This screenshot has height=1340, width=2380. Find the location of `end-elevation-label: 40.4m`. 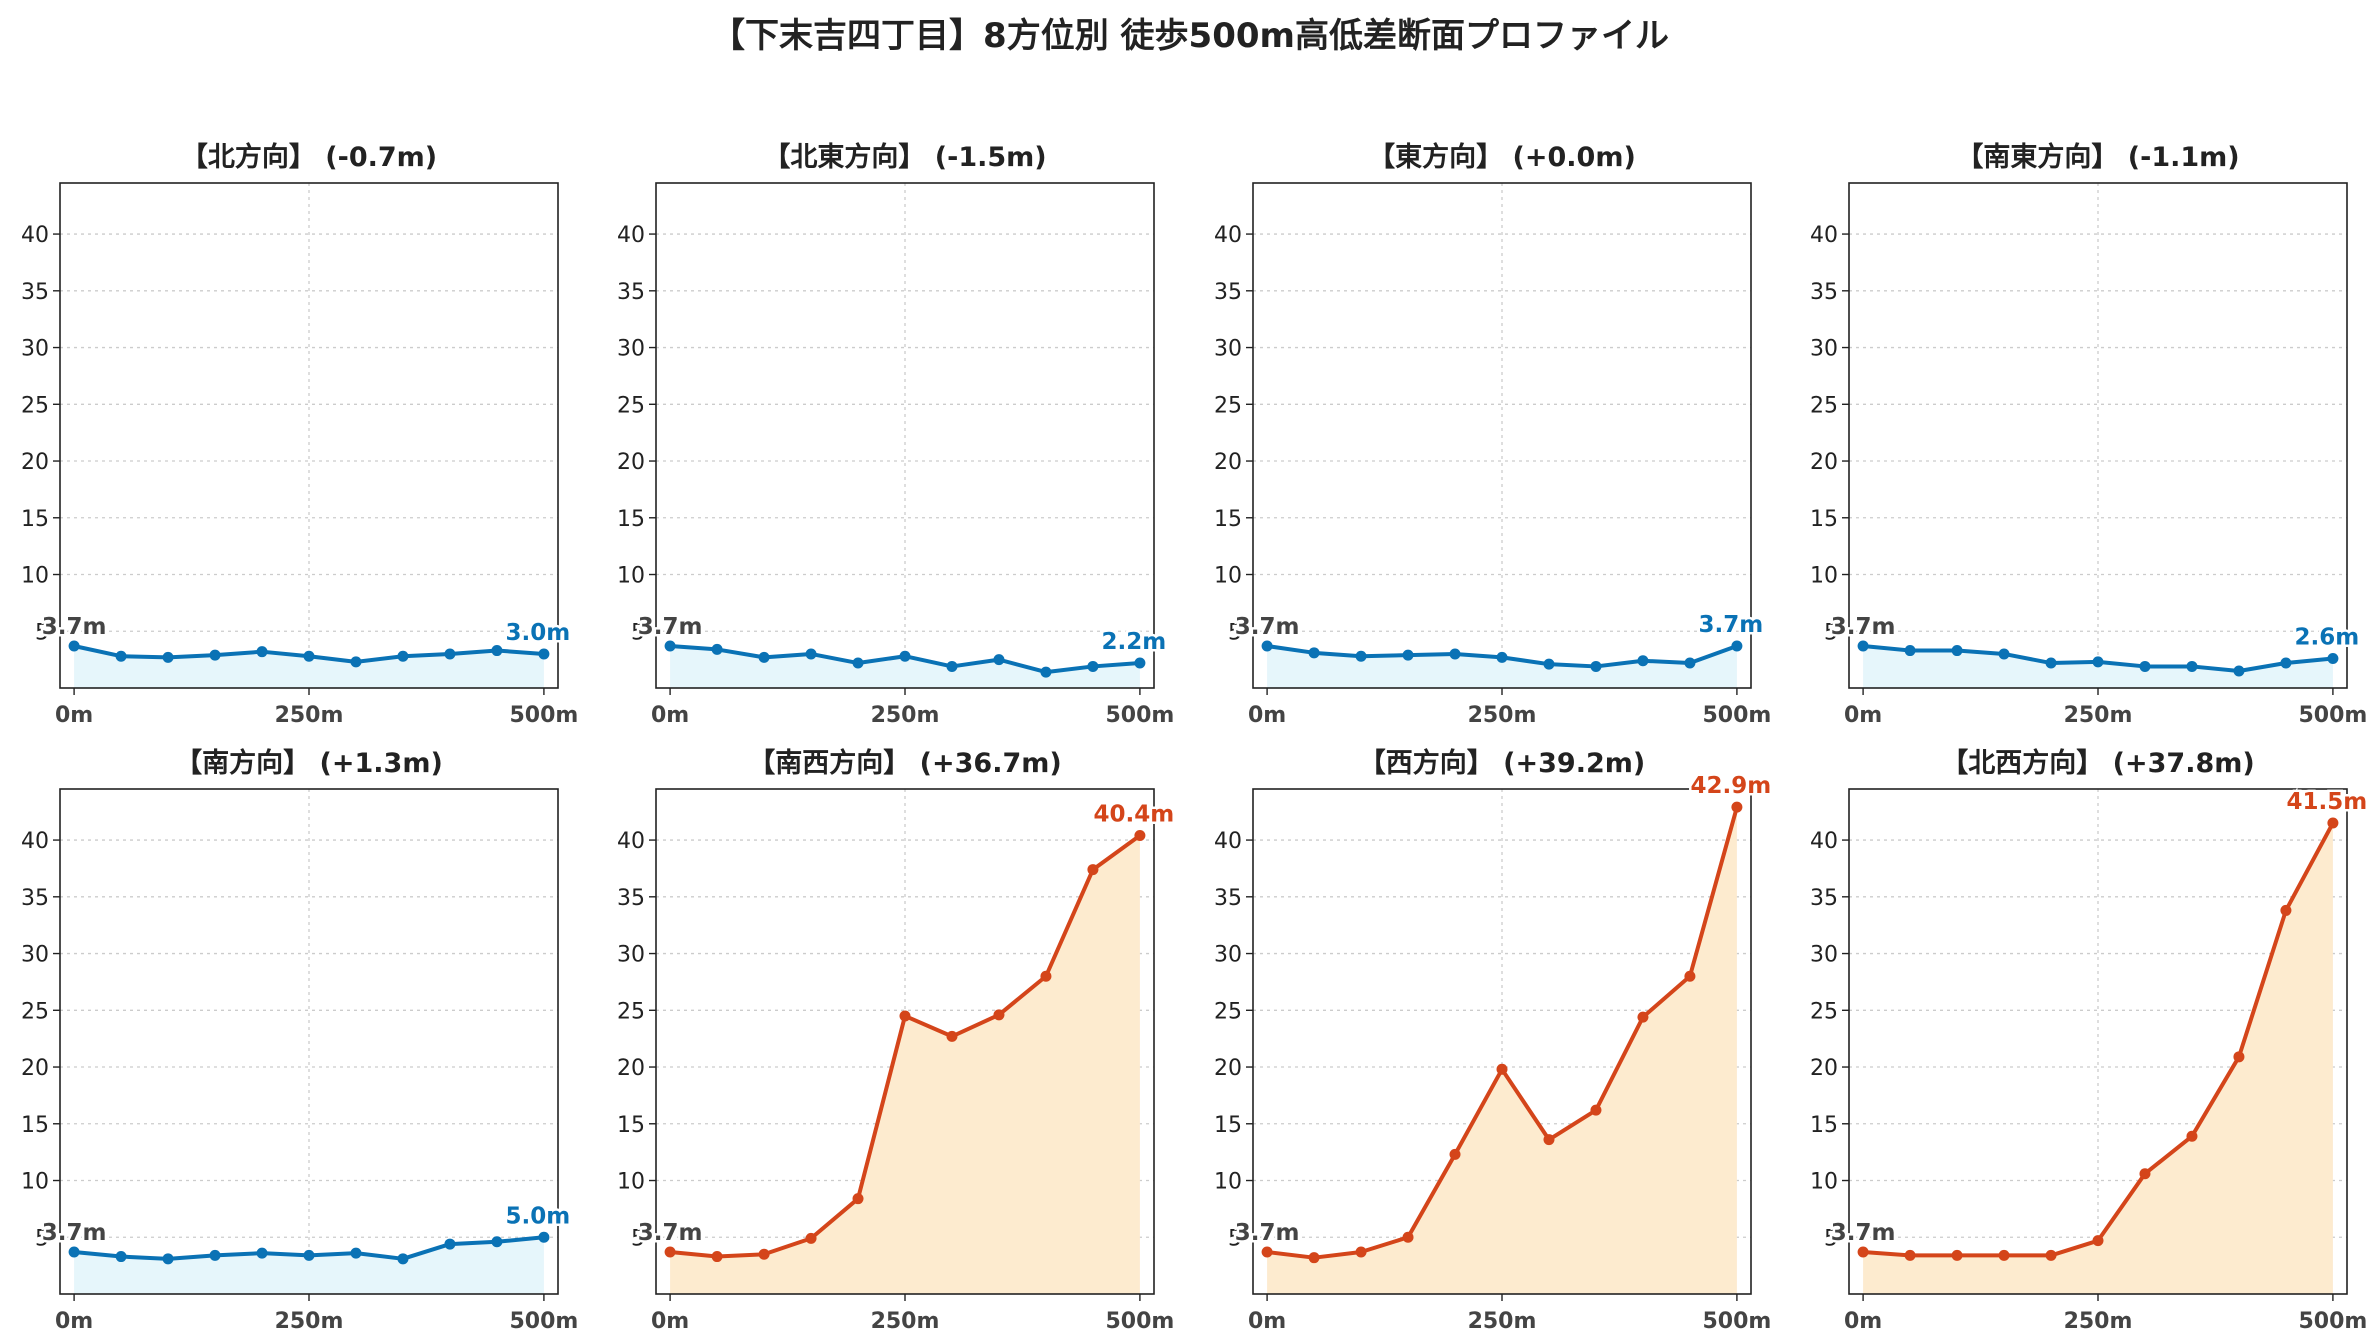

end-elevation-label: 40.4m is located at coordinates (1134, 815).